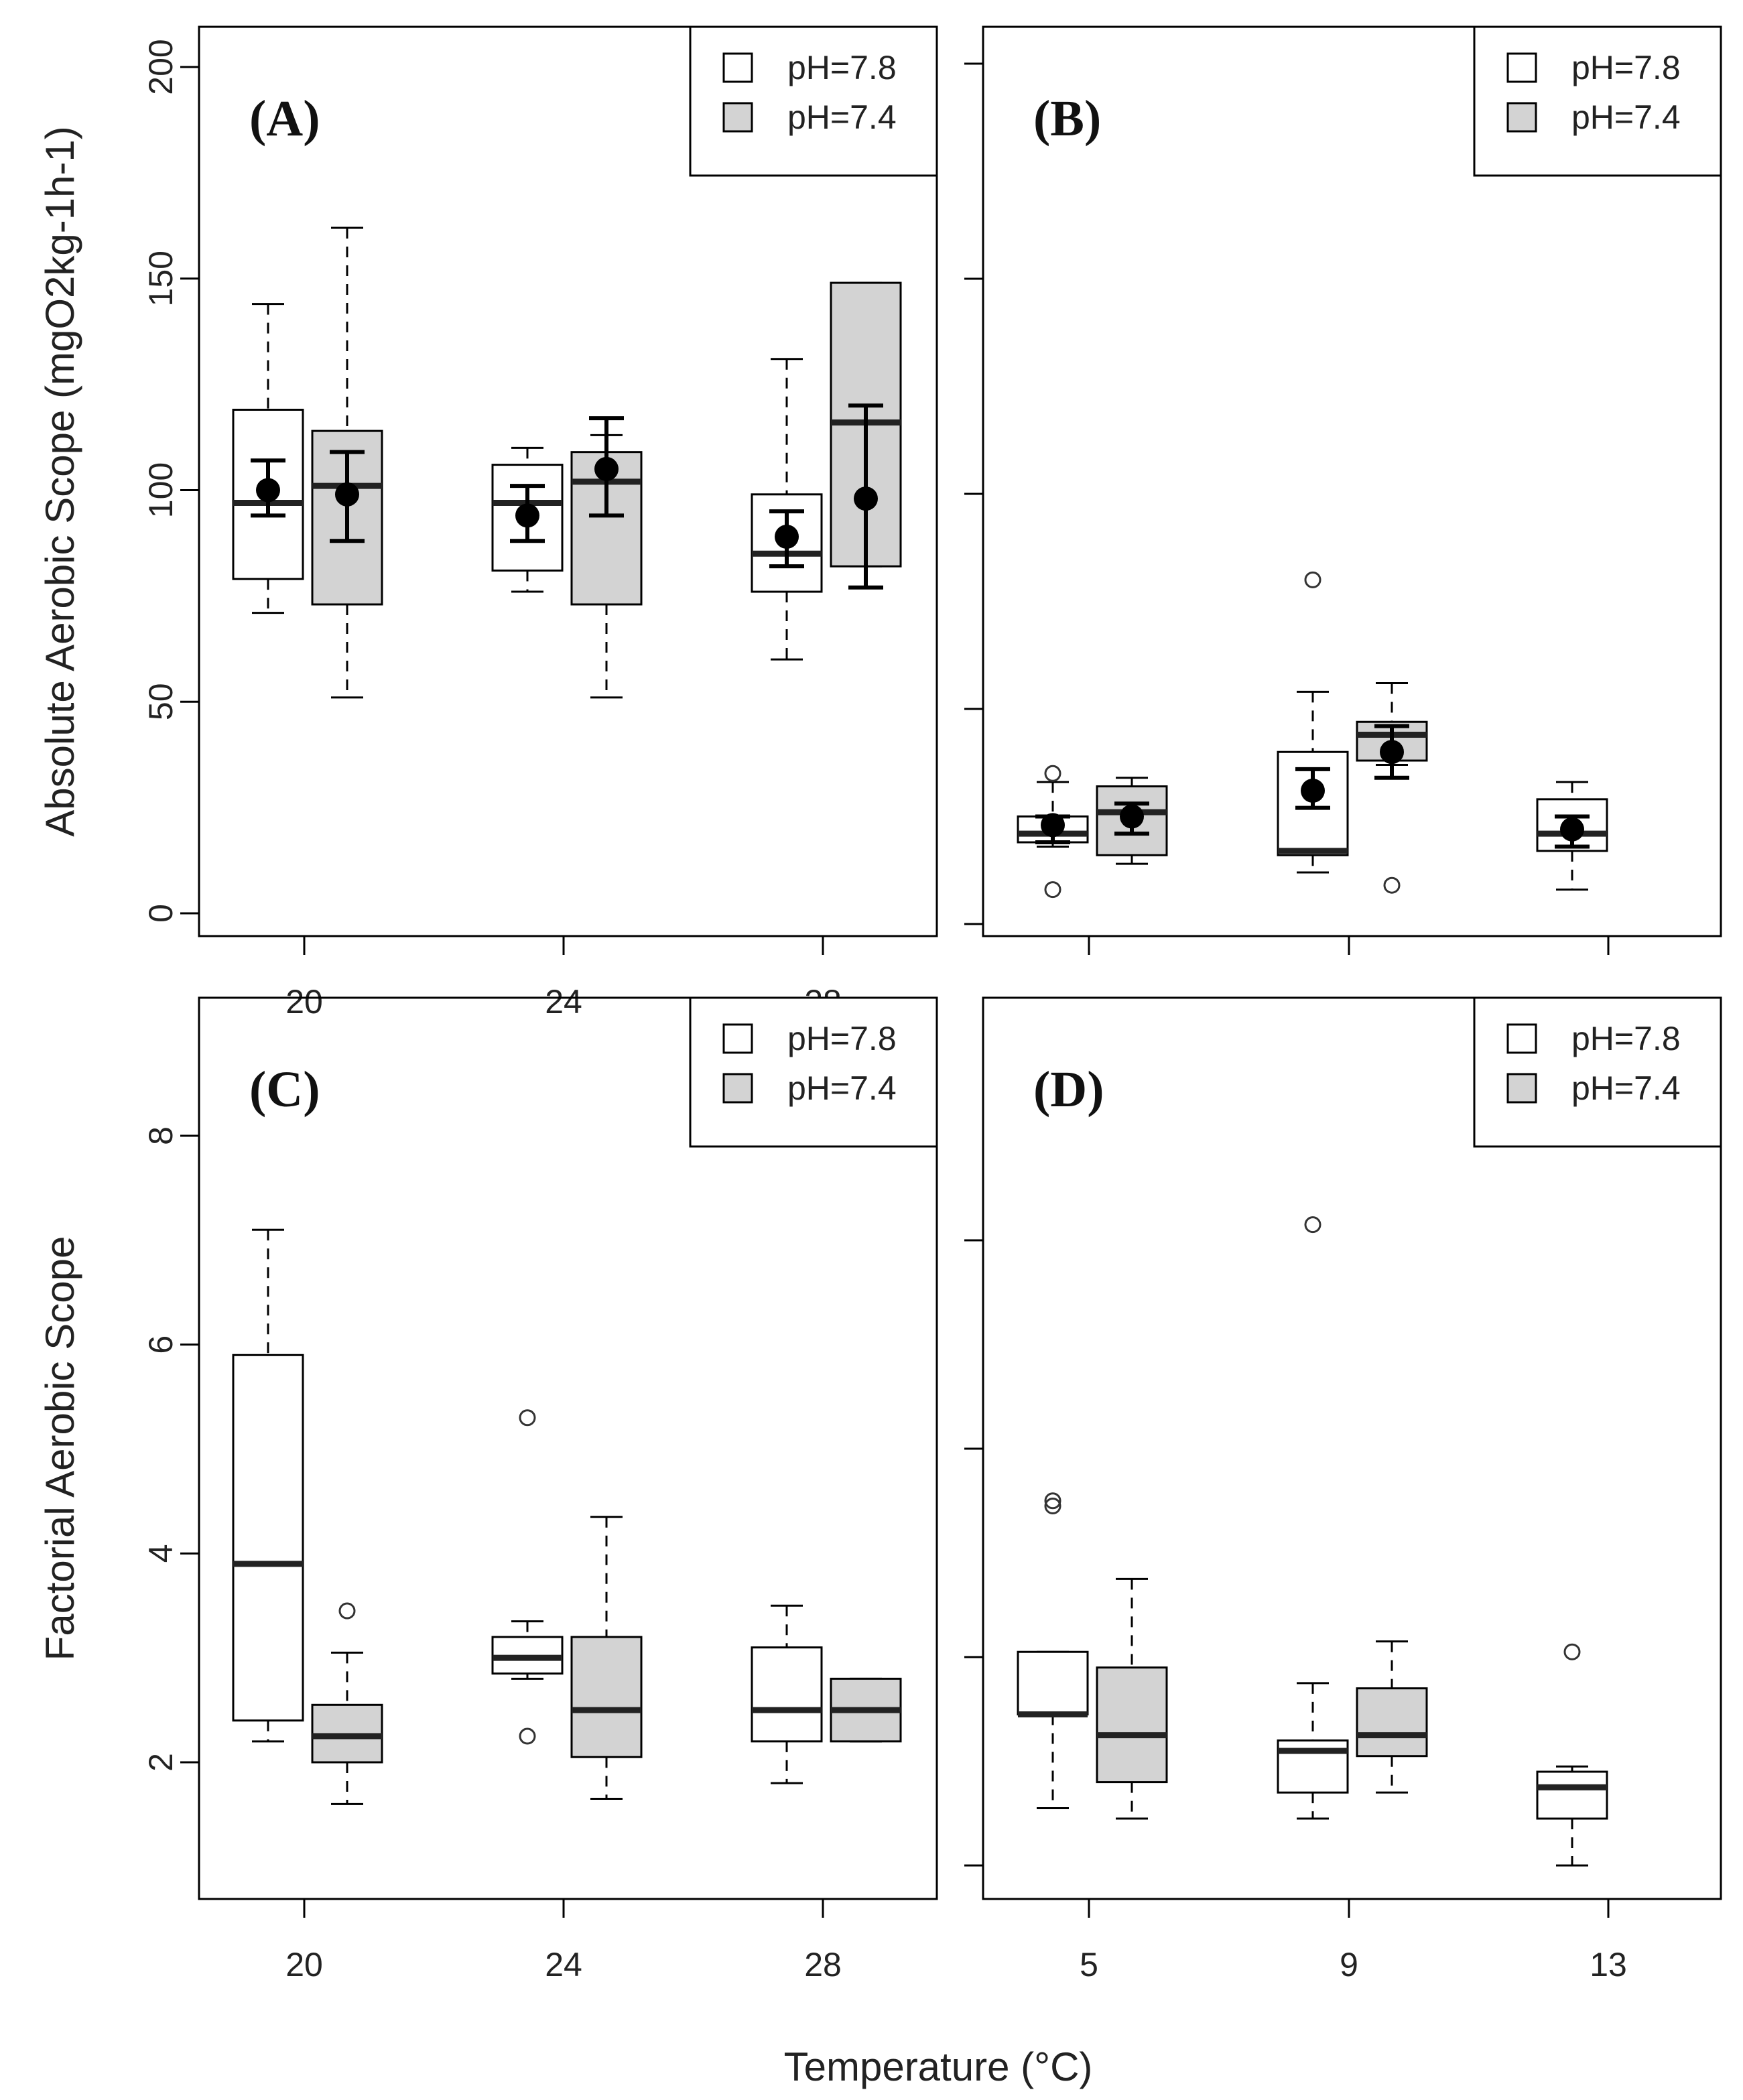  What do you see at coordinates (118, 1449) in the screenshot?
I see `y-axis: 2 4 6 8 Factorial Aerobic Scope` at bounding box center [118, 1449].